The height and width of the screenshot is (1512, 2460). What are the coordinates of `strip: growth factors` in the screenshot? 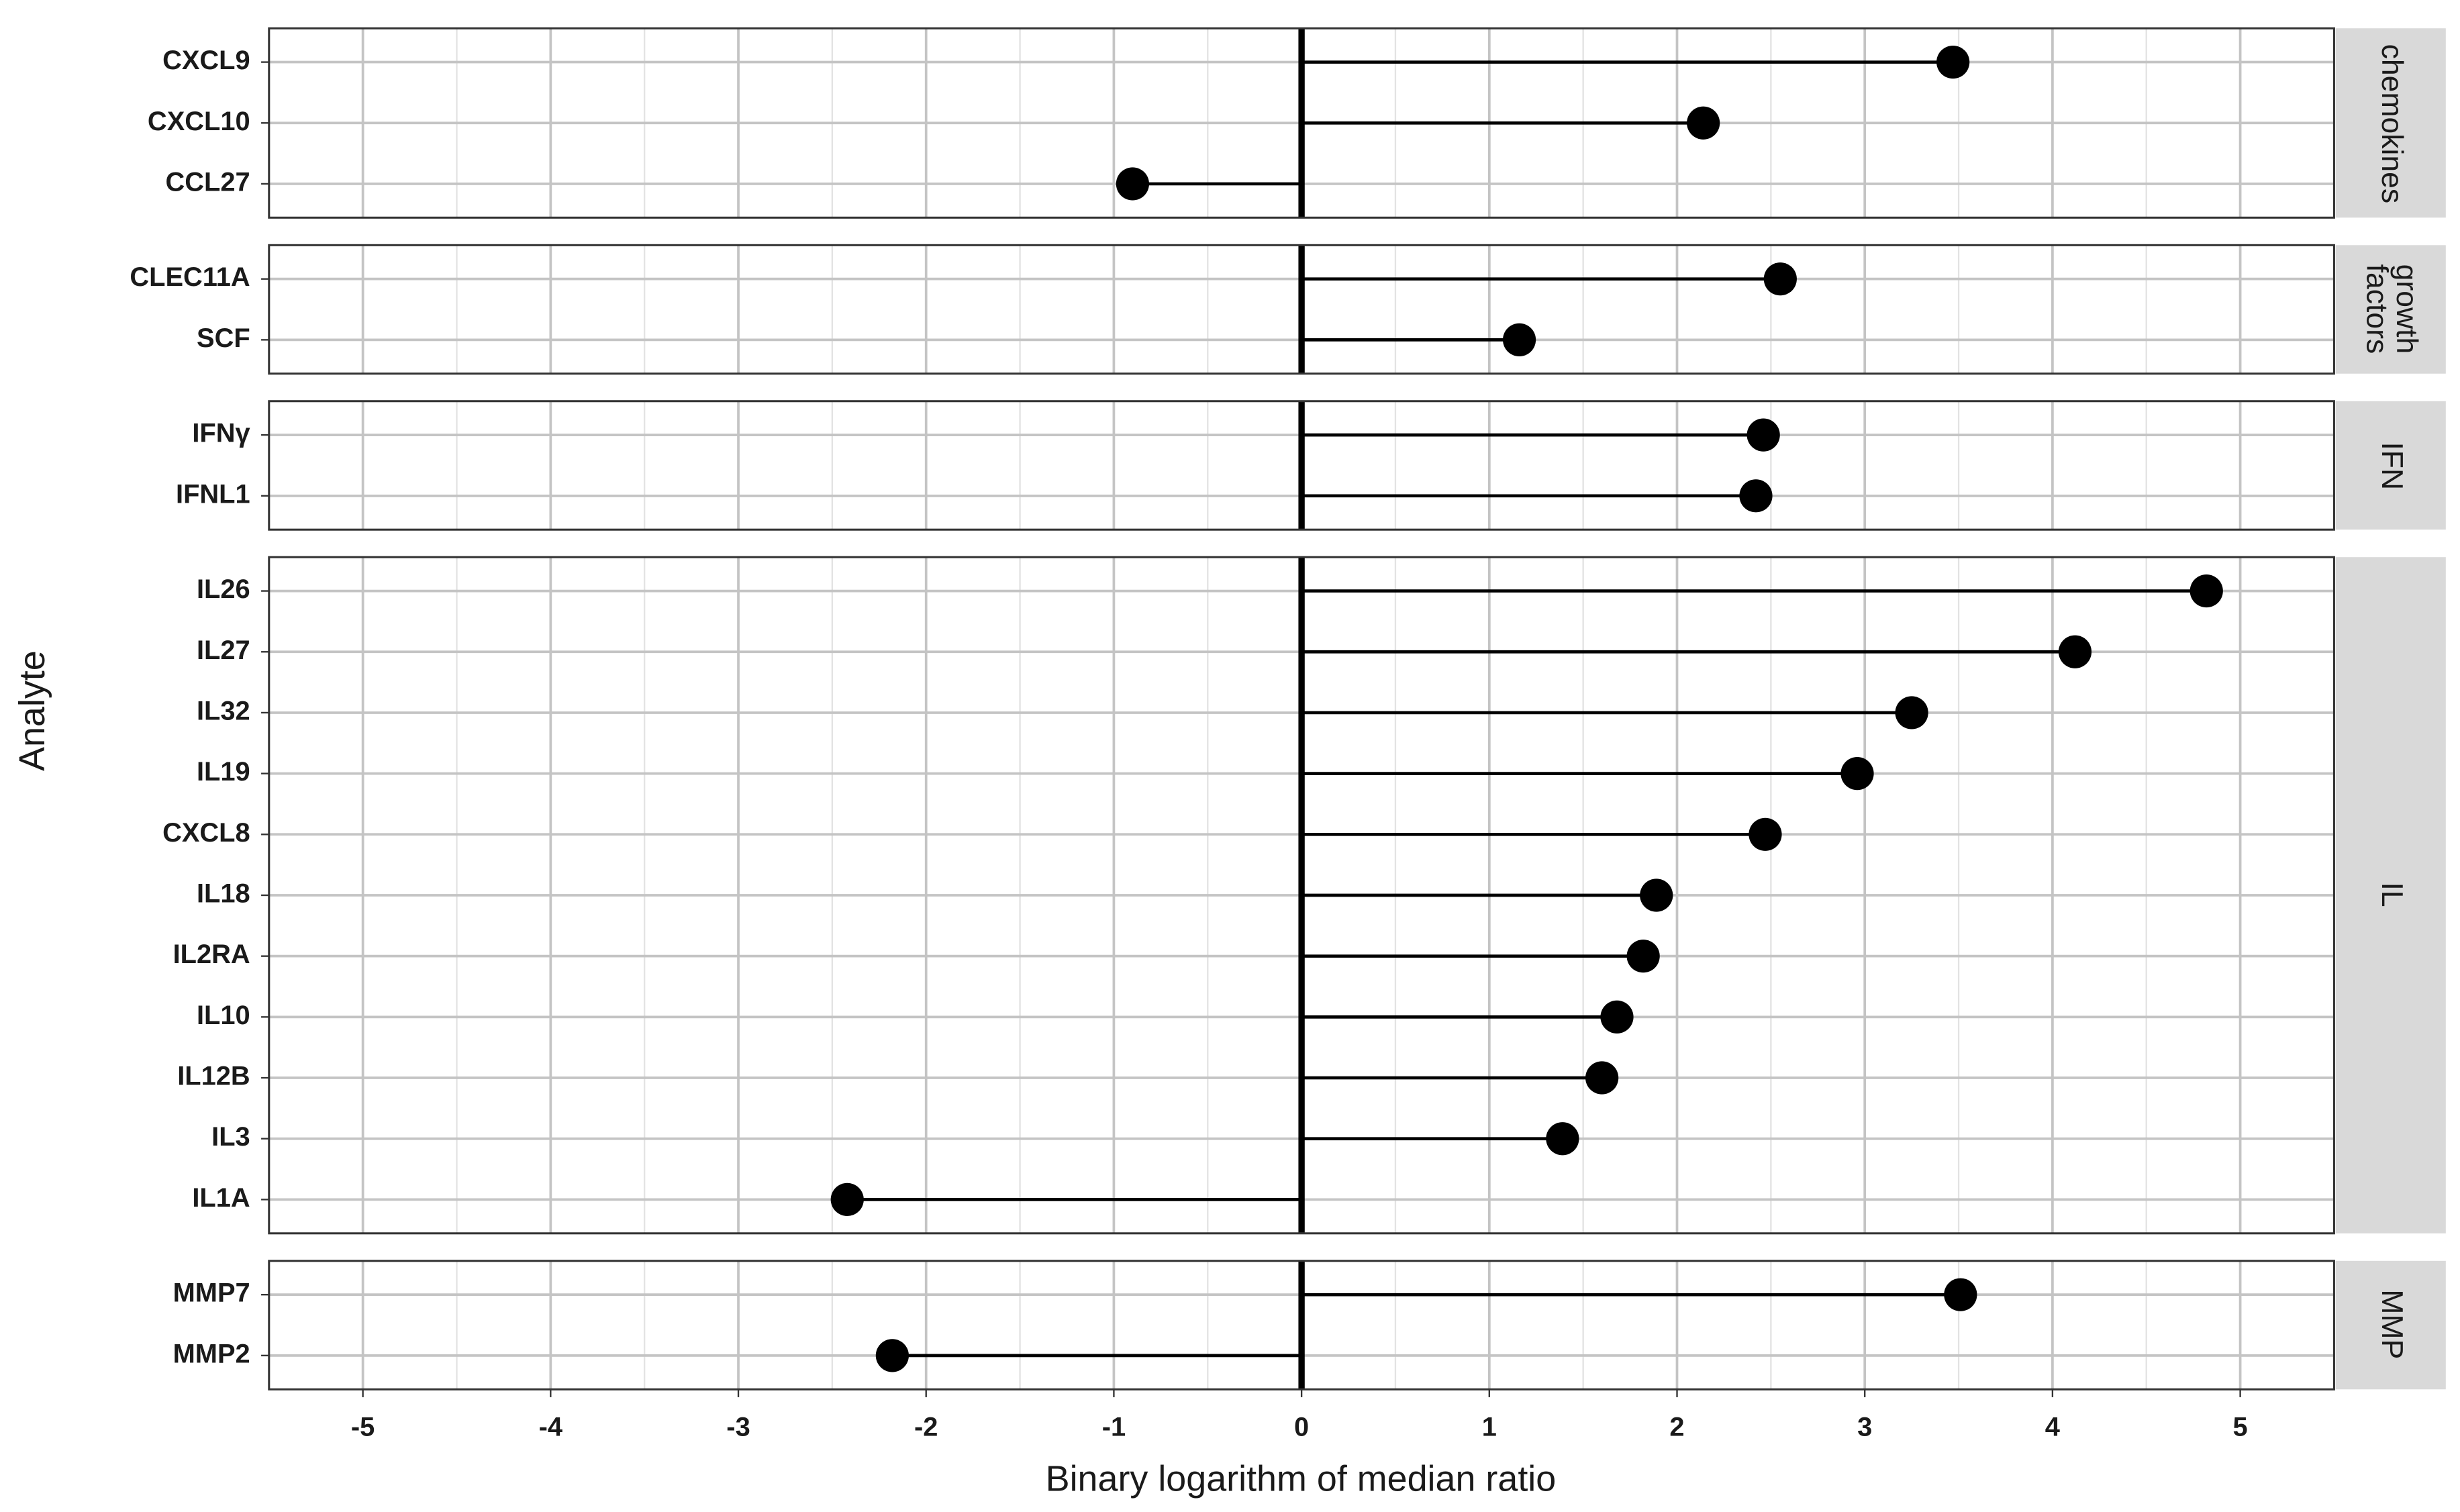 It's located at (2390, 309).